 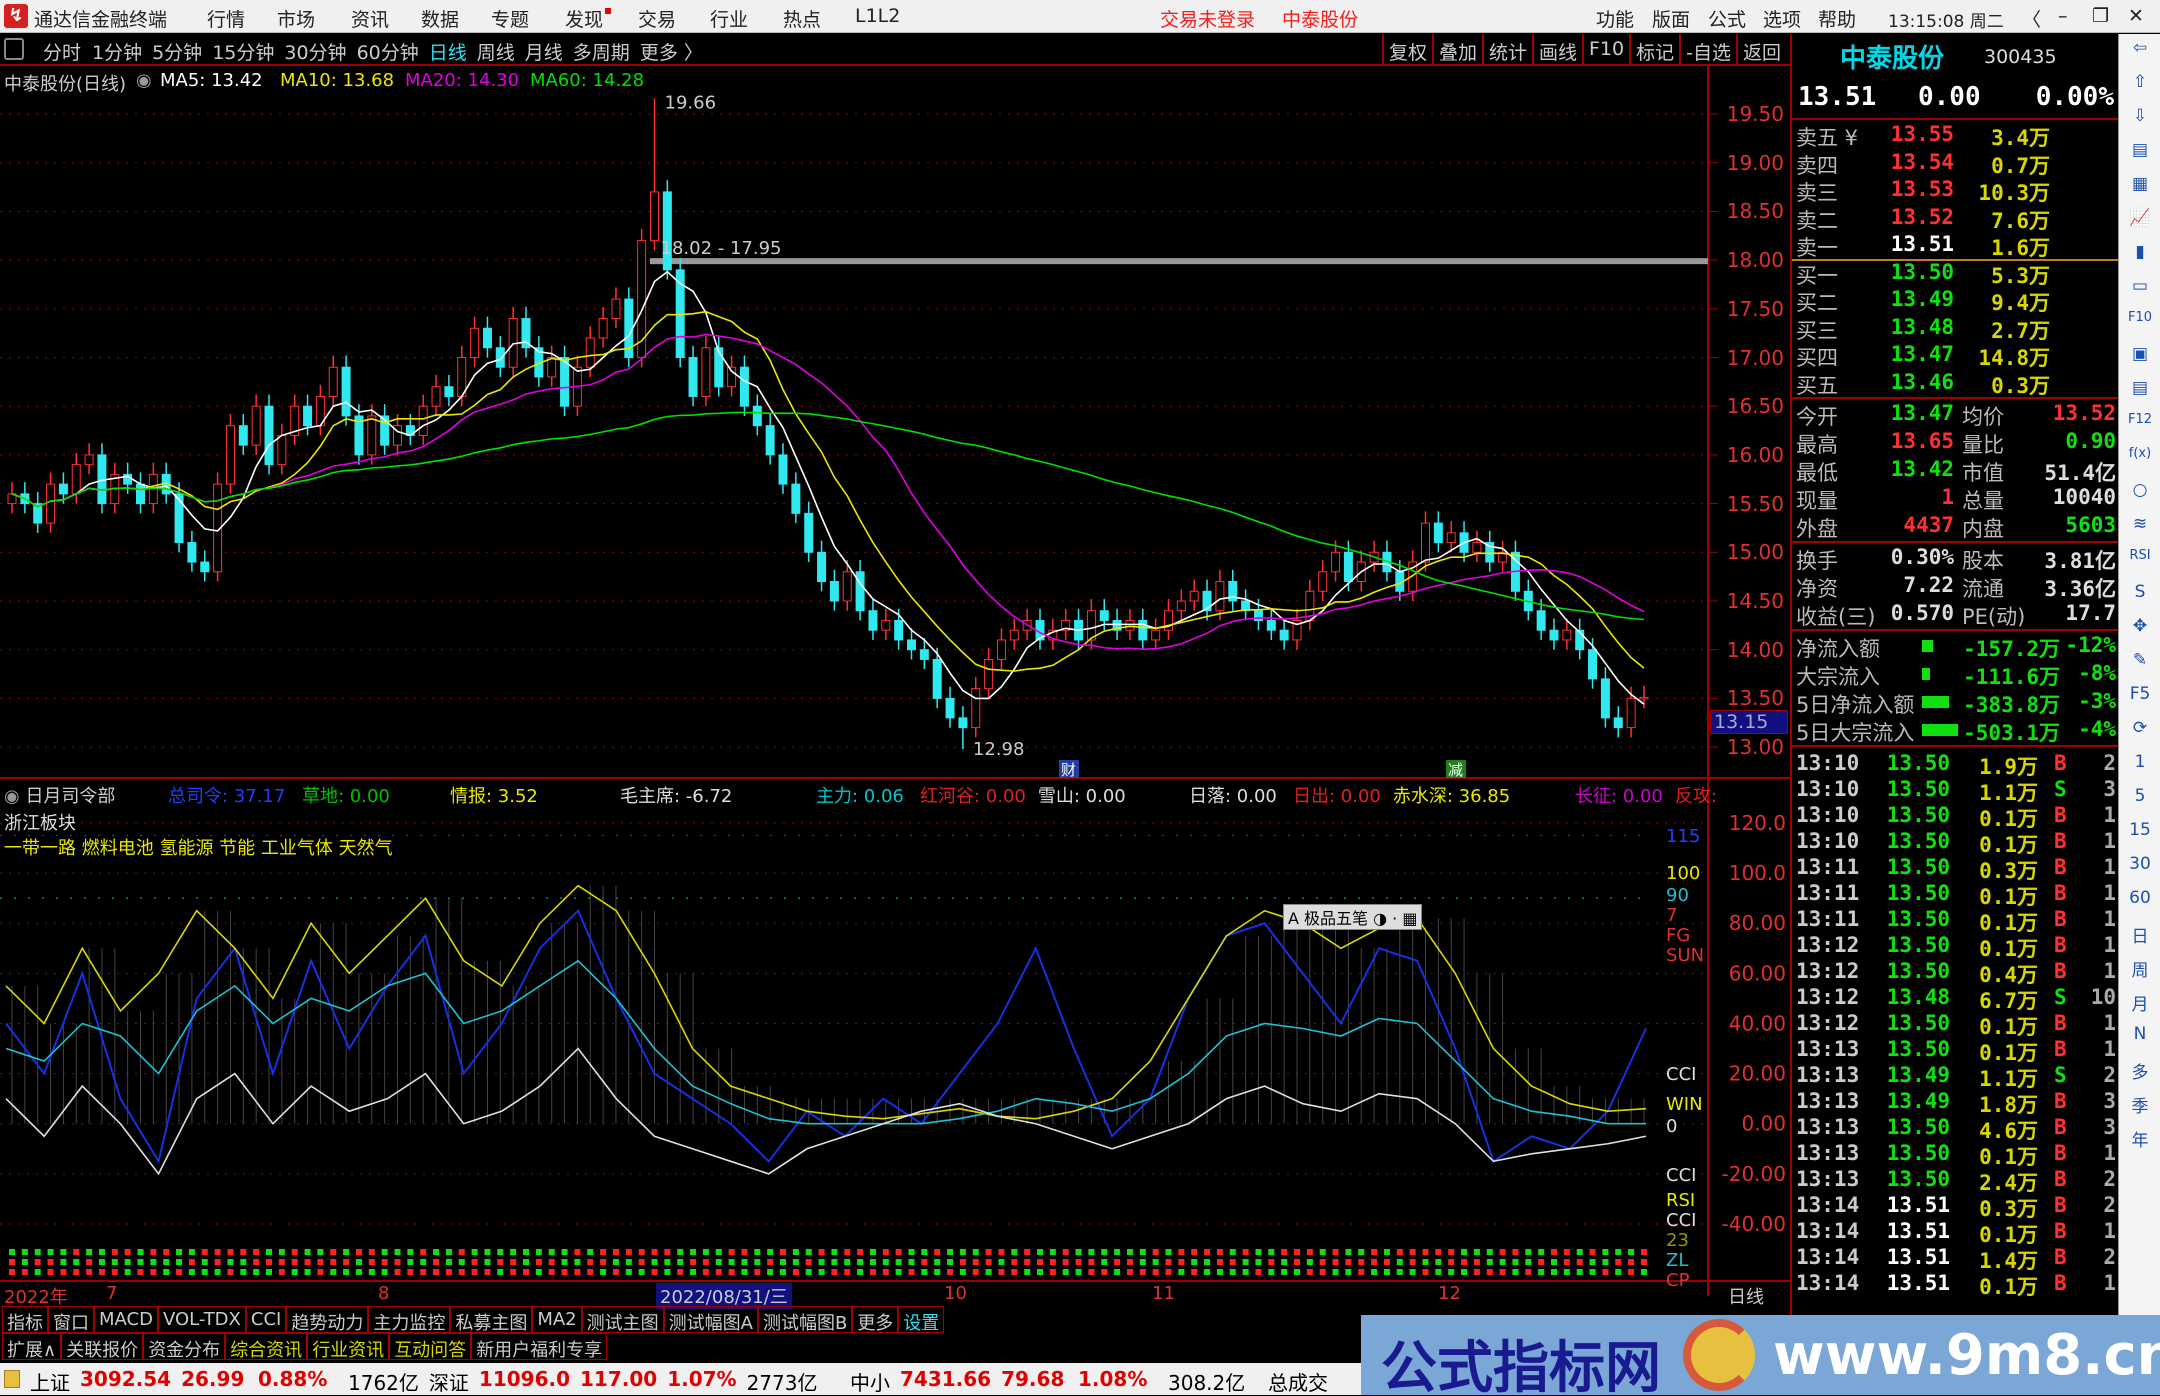 I want to click on trade-status: 交易未登录, so click(x=1208, y=20).